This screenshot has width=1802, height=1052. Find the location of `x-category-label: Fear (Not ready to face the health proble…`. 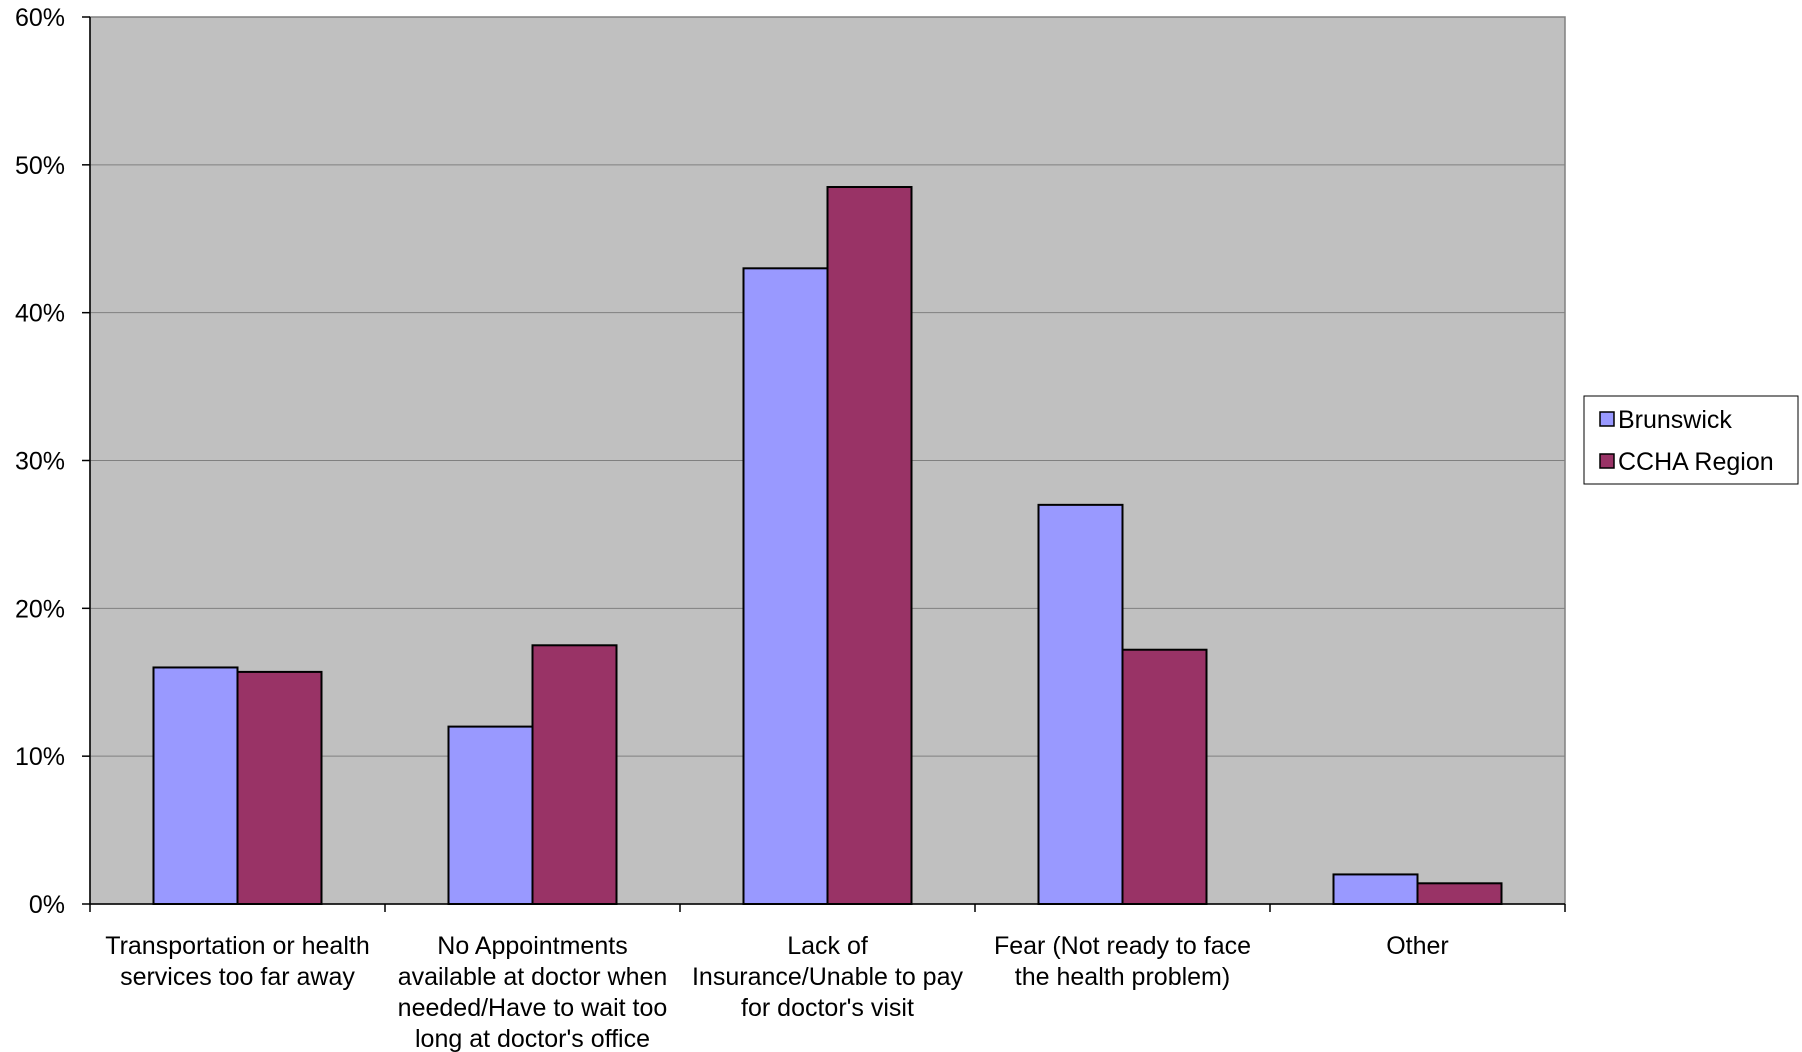

x-category-label: Fear (Not ready to face the health proble… is located at coordinates (1122, 961).